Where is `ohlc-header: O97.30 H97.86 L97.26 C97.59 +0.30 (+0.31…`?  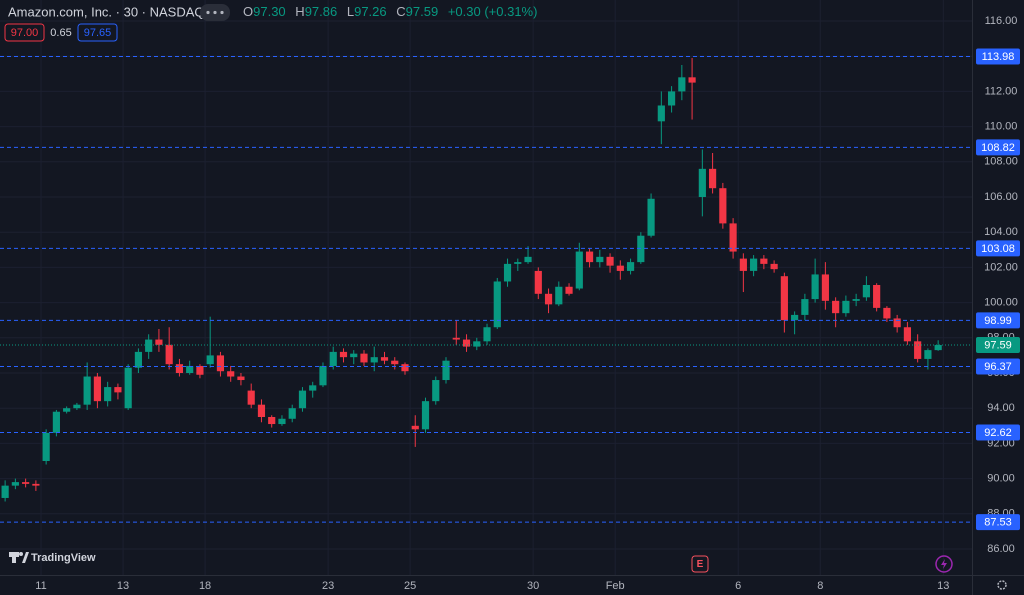
ohlc-header: O97.30 H97.86 L97.26 C97.59 +0.30 (+0.31… is located at coordinates (390, 11).